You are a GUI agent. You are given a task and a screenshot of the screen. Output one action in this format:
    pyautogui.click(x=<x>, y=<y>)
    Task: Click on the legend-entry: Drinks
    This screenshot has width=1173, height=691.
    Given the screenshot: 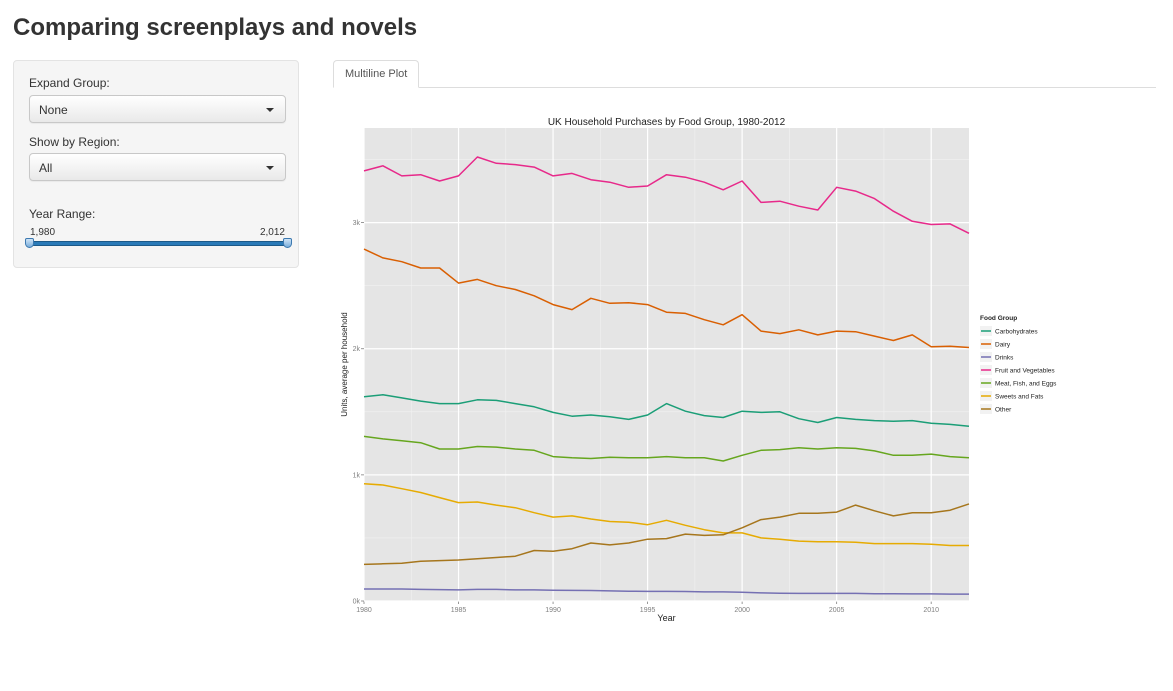 What is the action you would take?
    pyautogui.click(x=1004, y=358)
    